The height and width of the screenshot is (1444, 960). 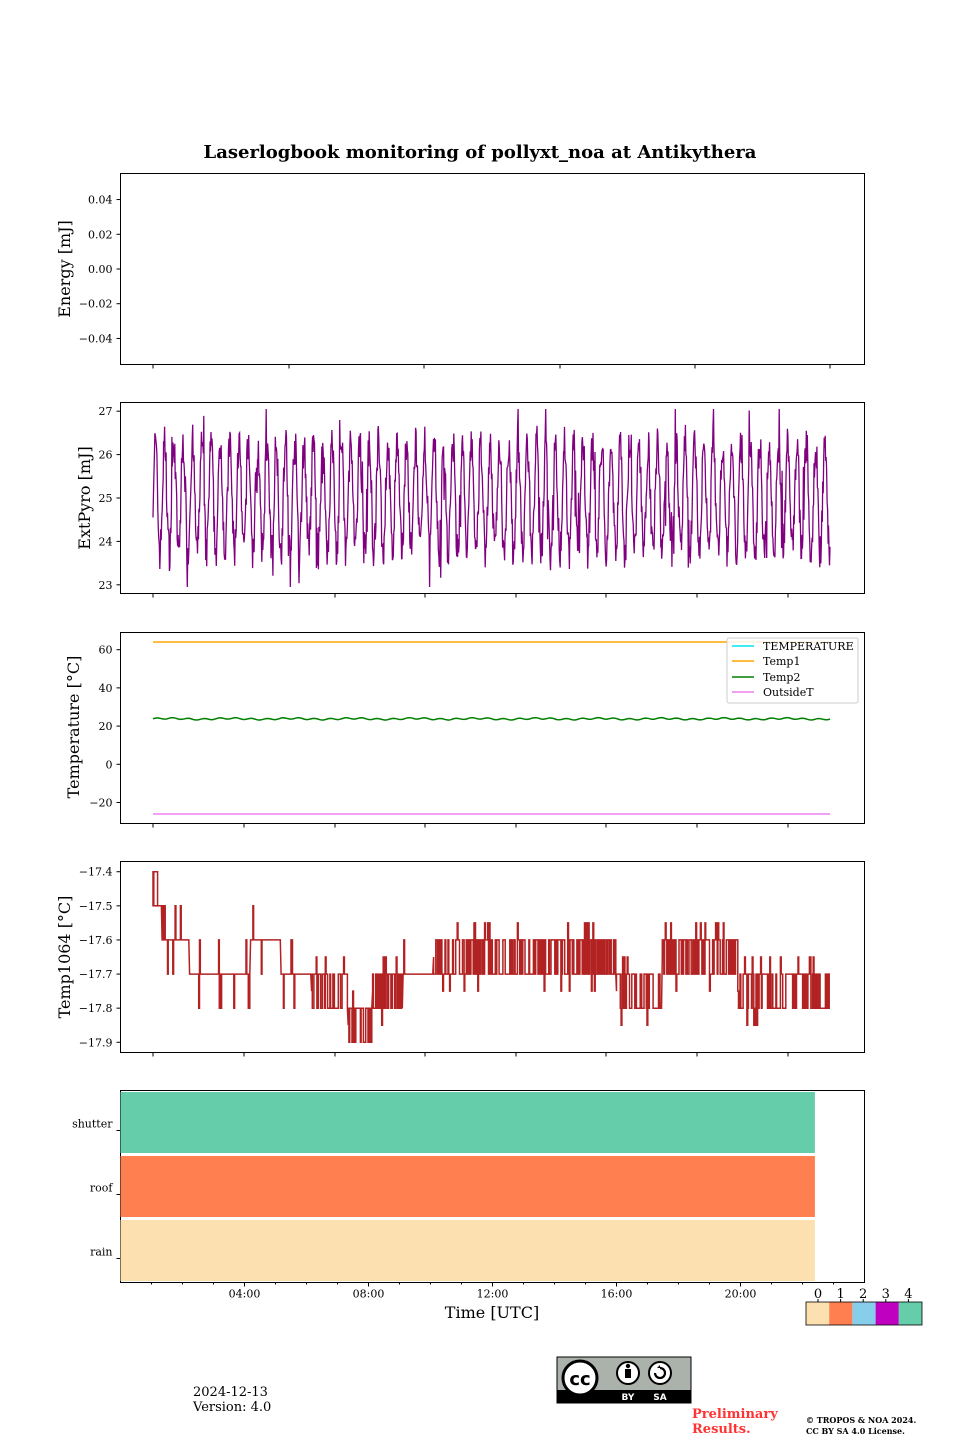 What do you see at coordinates (64, 957) in the screenshot?
I see `temp1064-ylabel: Temp1064 [°C]` at bounding box center [64, 957].